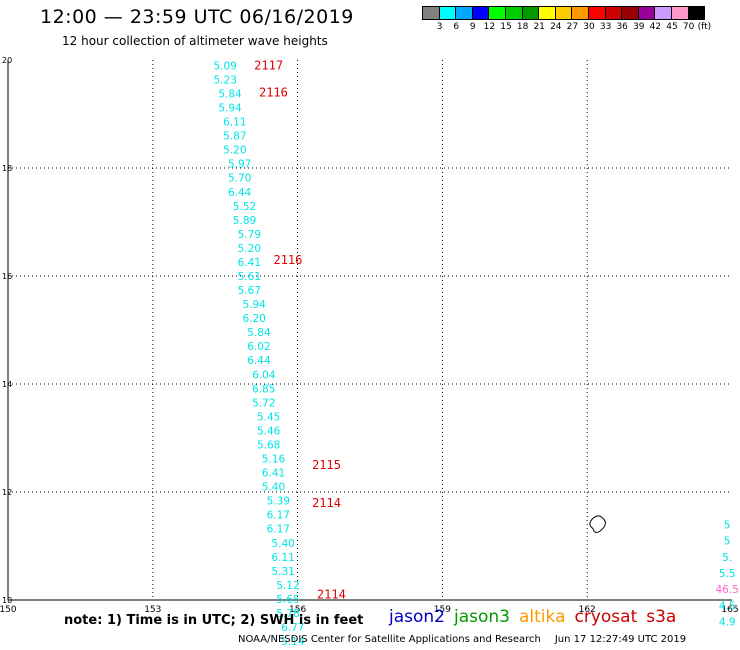  Describe the element at coordinates (268, 65) in the screenshot. I see `track-label: 2117` at that location.